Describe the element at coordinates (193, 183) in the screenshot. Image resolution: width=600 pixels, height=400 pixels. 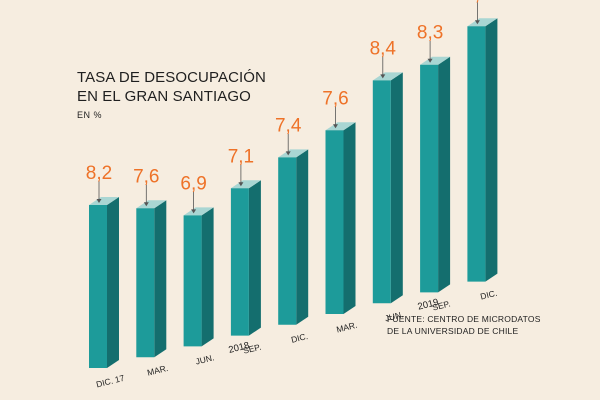
I see `value-label: 6,9` at that location.